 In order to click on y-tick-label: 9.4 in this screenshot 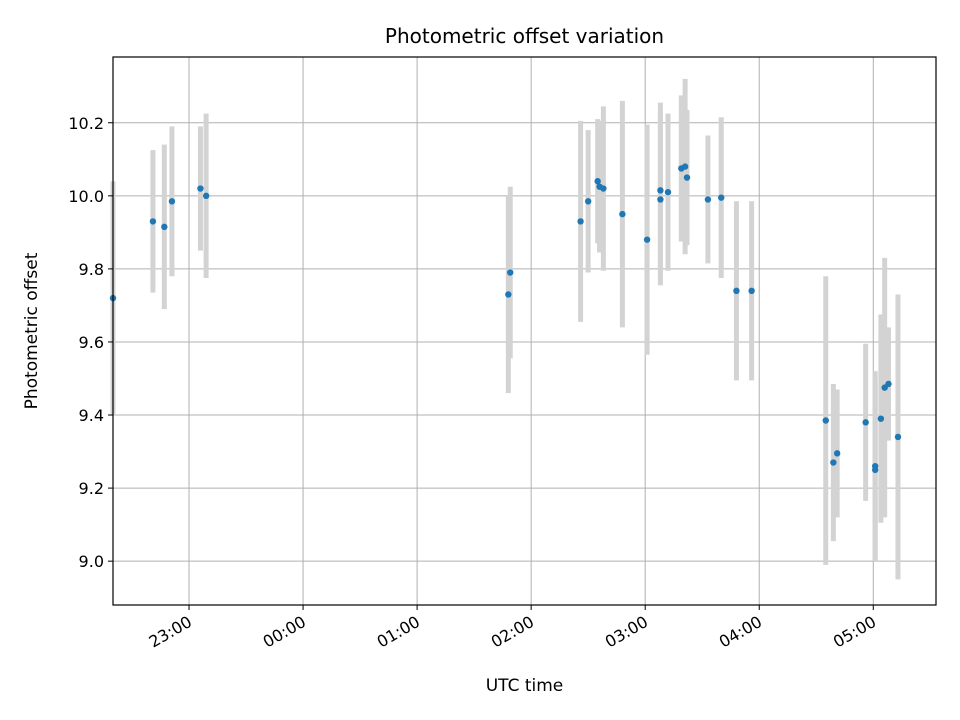, I will do `click(91, 415)`.